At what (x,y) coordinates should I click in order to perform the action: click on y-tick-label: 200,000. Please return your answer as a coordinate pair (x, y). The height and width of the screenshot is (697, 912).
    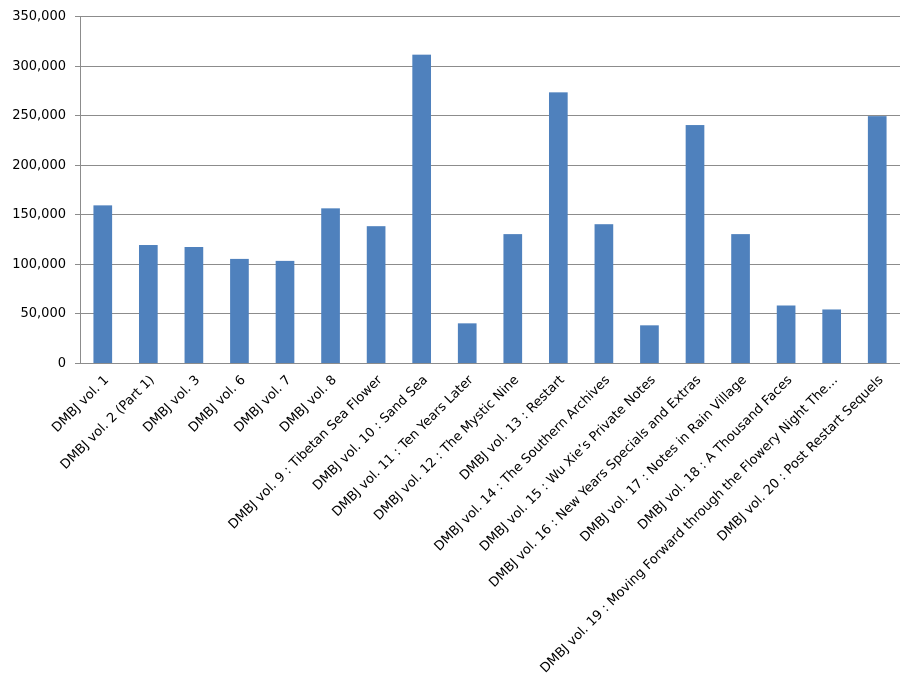
    Looking at the image, I should click on (39, 165).